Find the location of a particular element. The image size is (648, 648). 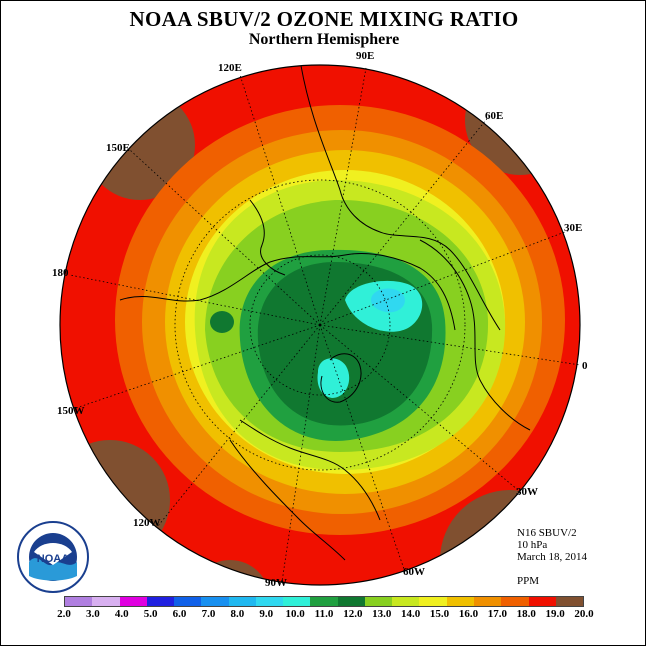

logo-text: NOAA is located at coordinates (53, 559).